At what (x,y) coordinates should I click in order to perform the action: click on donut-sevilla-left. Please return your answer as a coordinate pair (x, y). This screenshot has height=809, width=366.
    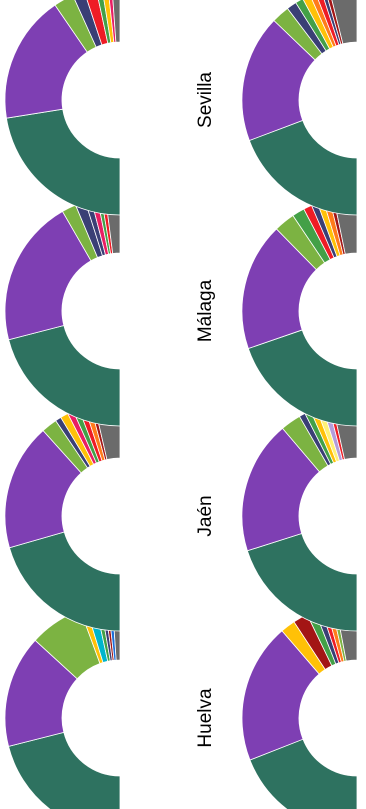
    Looking at the image, I should click on (62, 108).